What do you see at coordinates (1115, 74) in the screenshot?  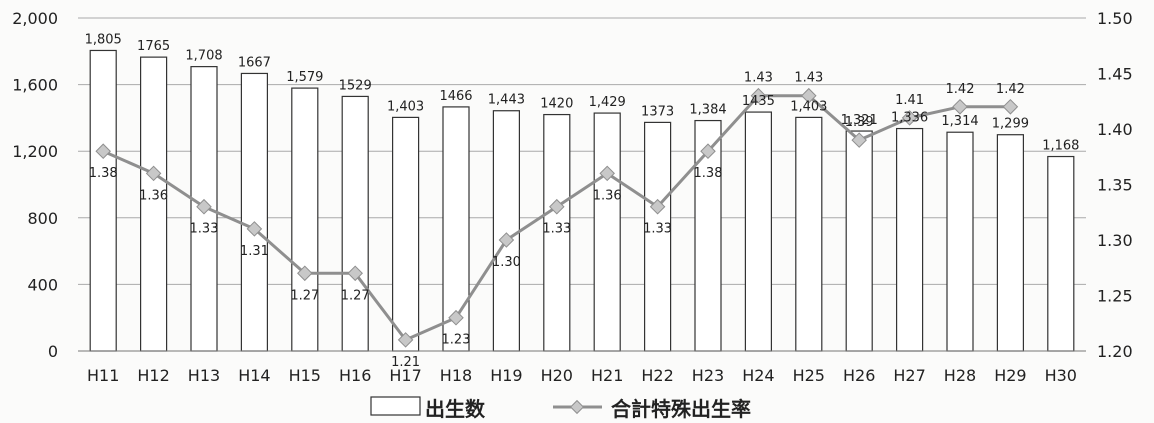 I see `y-right-tick-label: 1.45` at bounding box center [1115, 74].